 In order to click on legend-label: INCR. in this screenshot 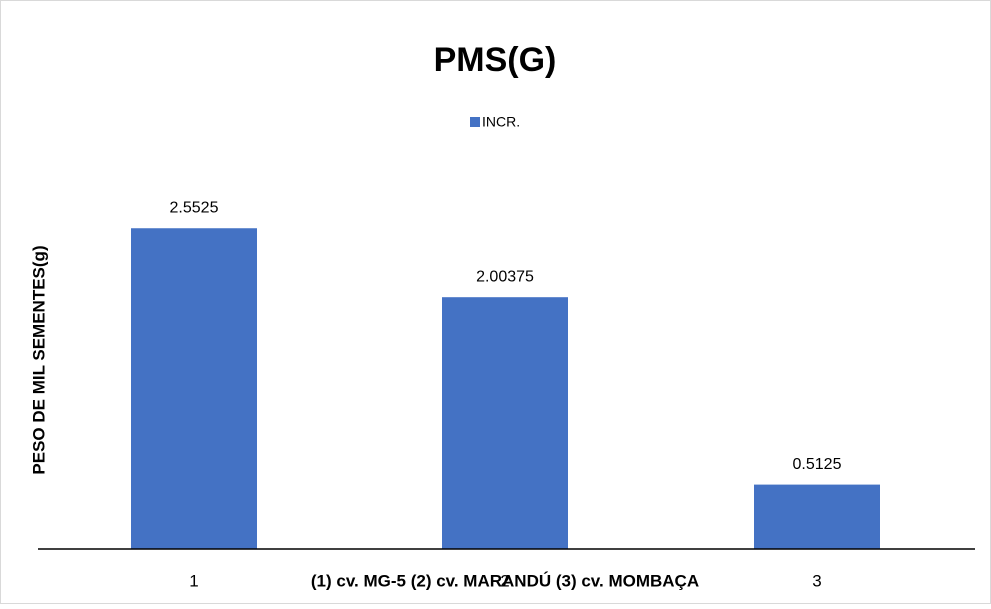, I will do `click(501, 122)`.